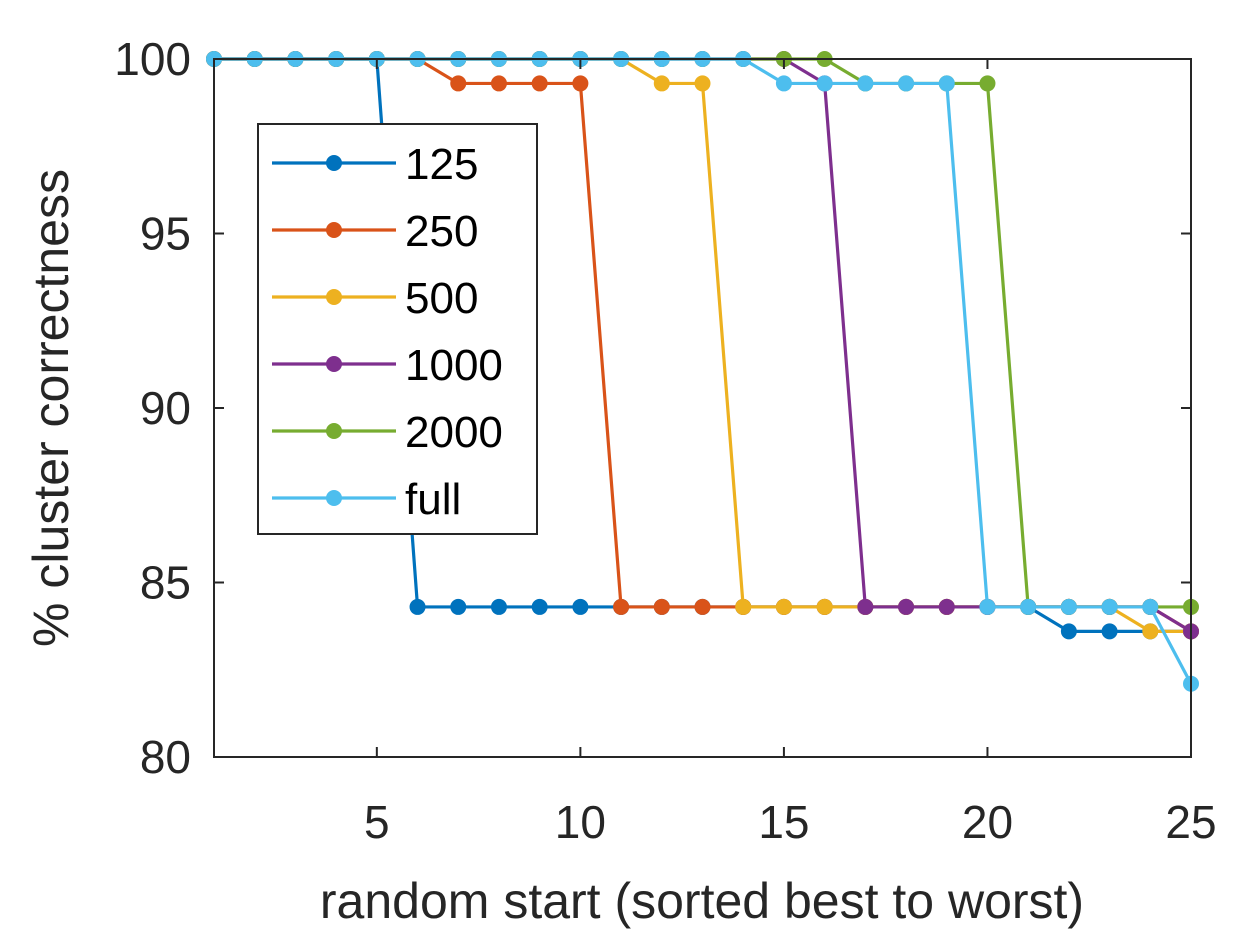 The height and width of the screenshot is (938, 1250). Describe the element at coordinates (987, 822) in the screenshot. I see `x-tick-label: 20` at that location.